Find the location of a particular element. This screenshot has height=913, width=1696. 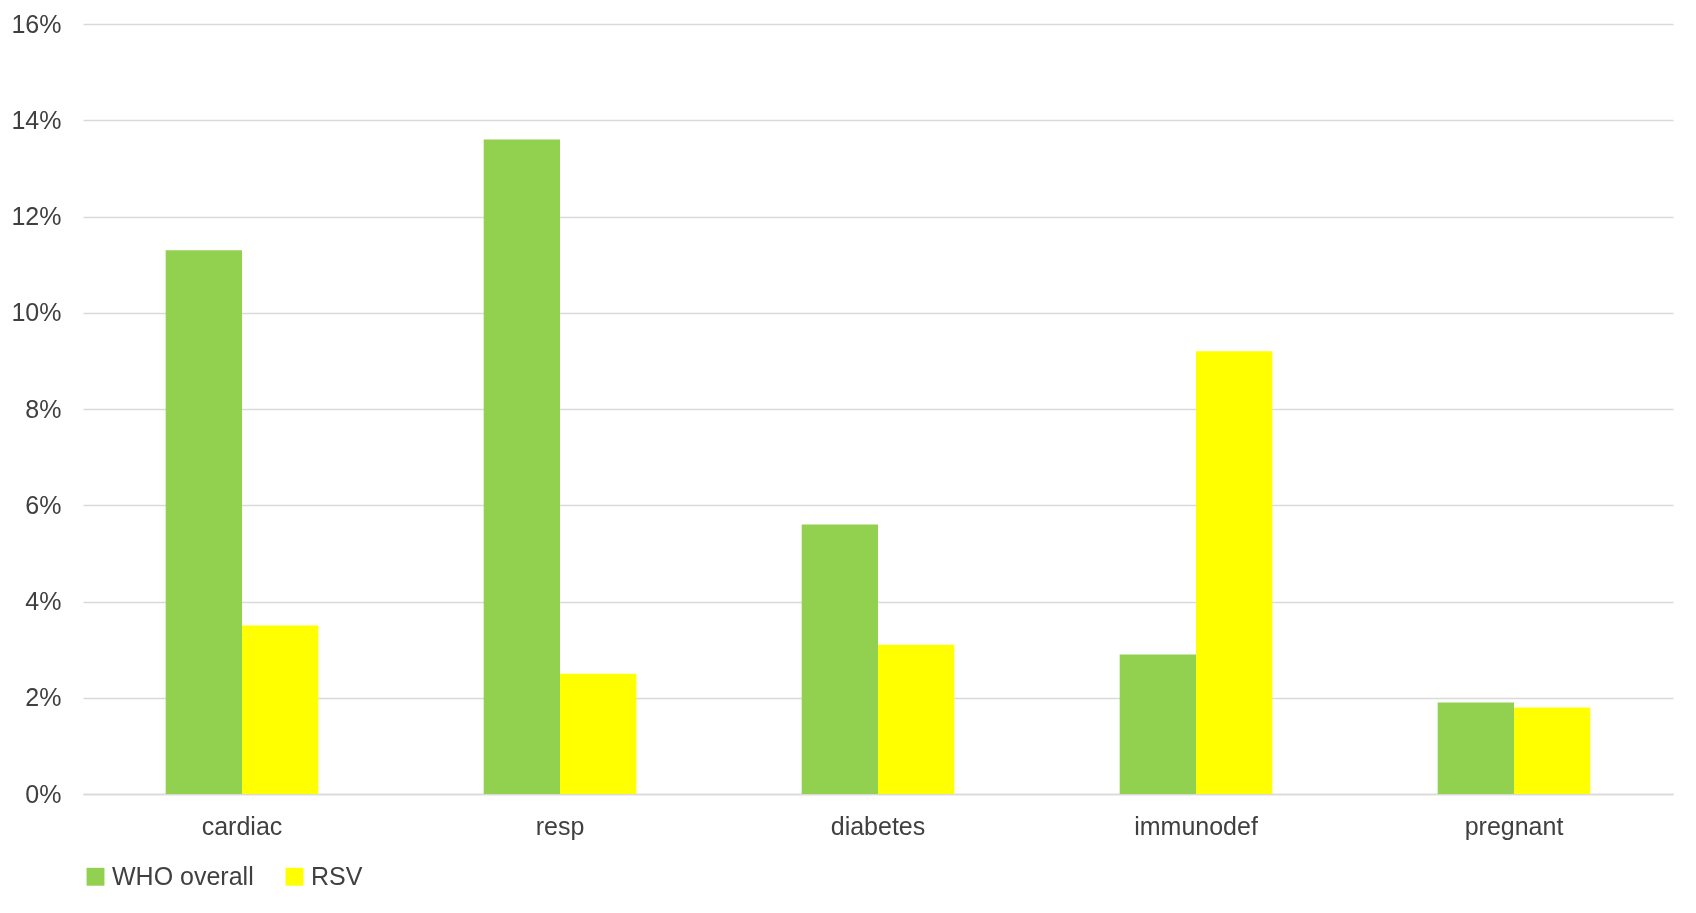

x-tick-label: diabetes is located at coordinates (878, 825).